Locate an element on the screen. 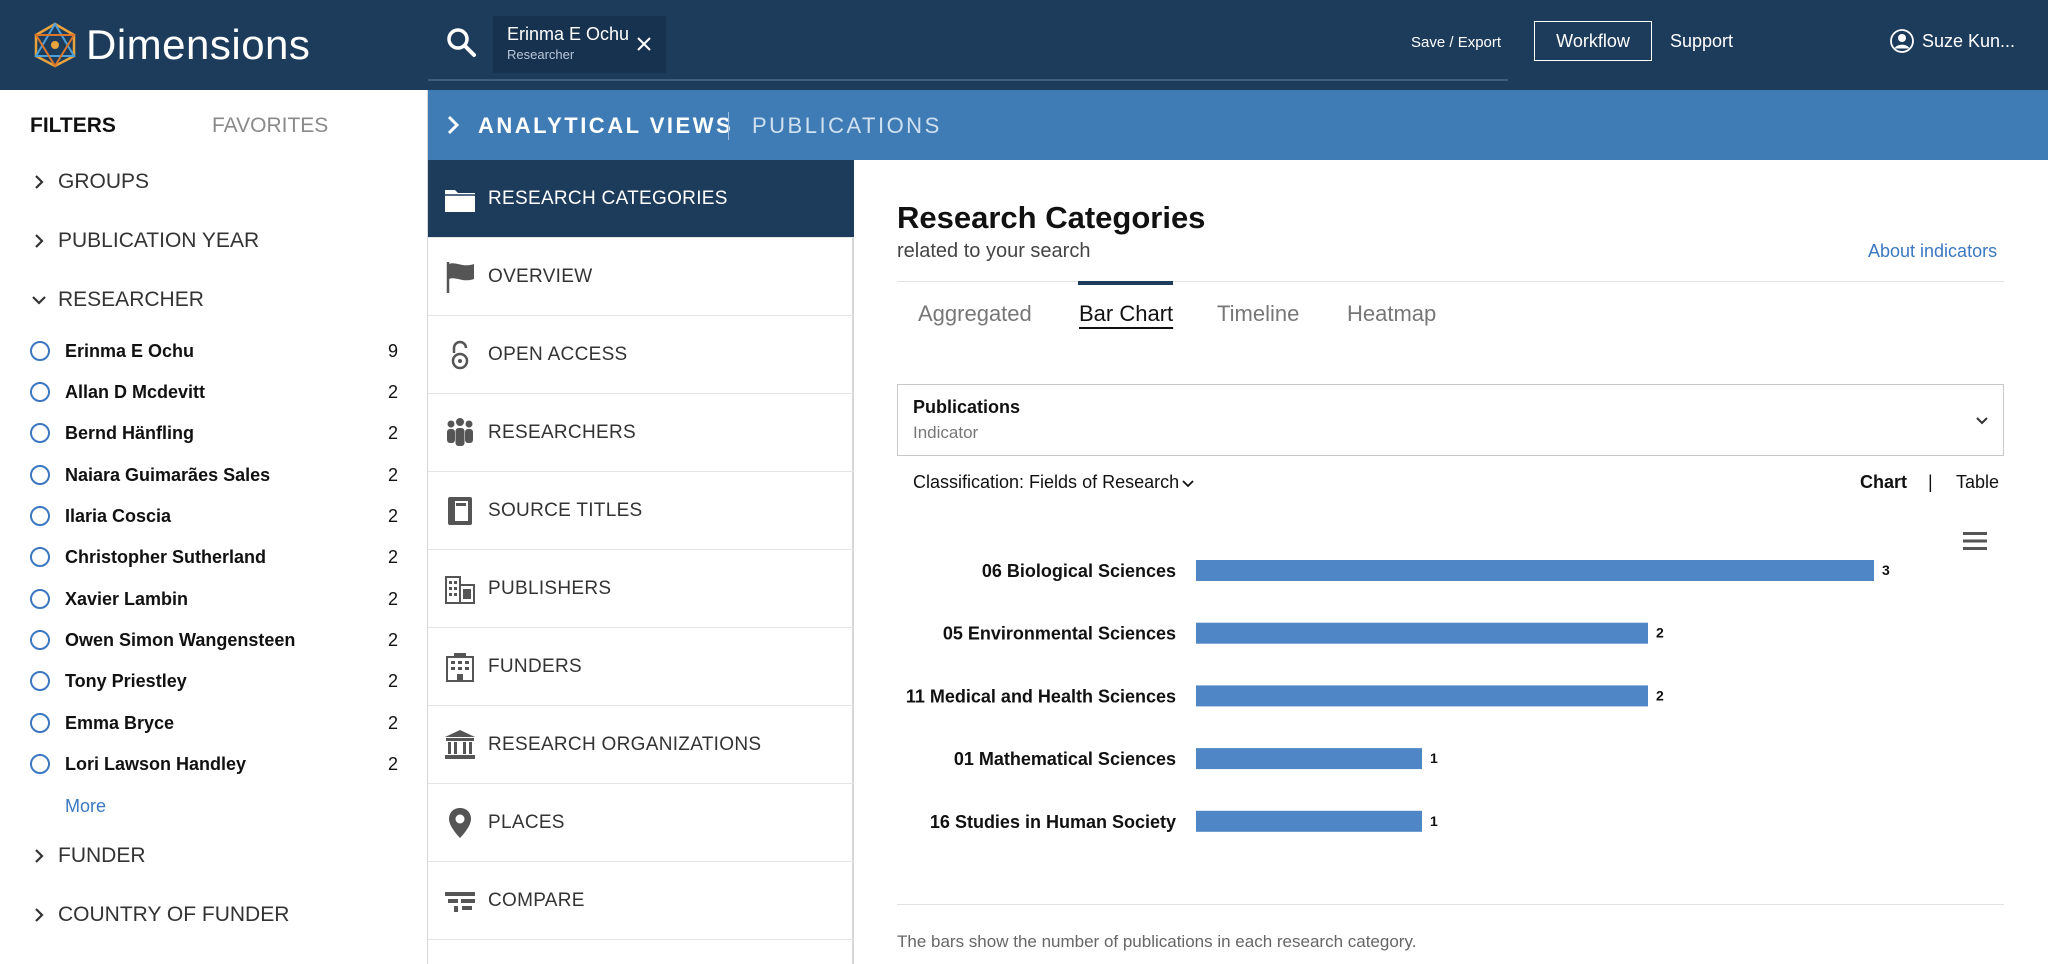  page-subtitle: related to your search is located at coordinates (994, 251).